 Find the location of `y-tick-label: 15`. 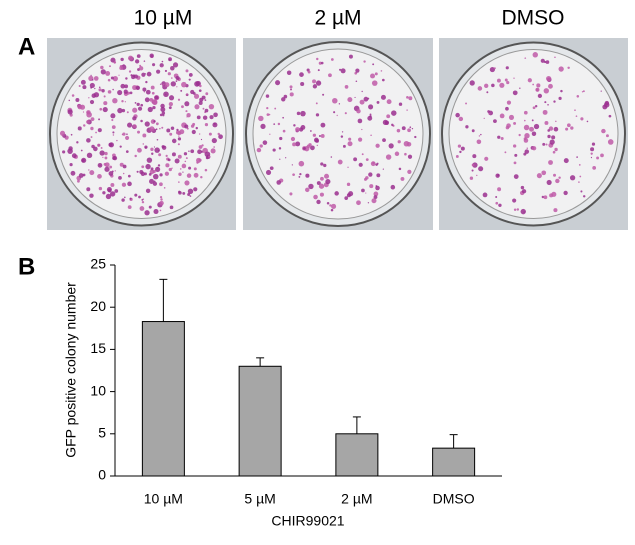

y-tick-label: 15 is located at coordinates (98, 348).